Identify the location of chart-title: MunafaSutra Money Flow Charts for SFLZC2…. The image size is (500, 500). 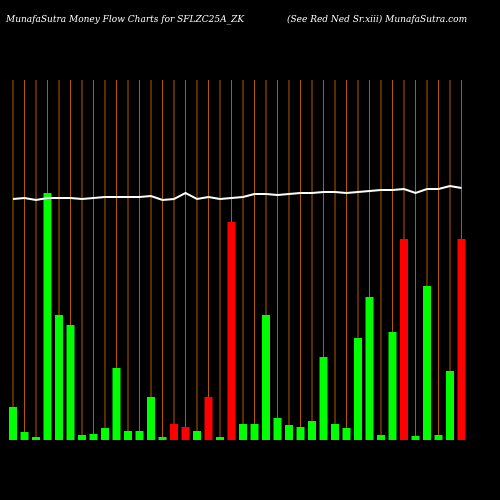
(125, 20).